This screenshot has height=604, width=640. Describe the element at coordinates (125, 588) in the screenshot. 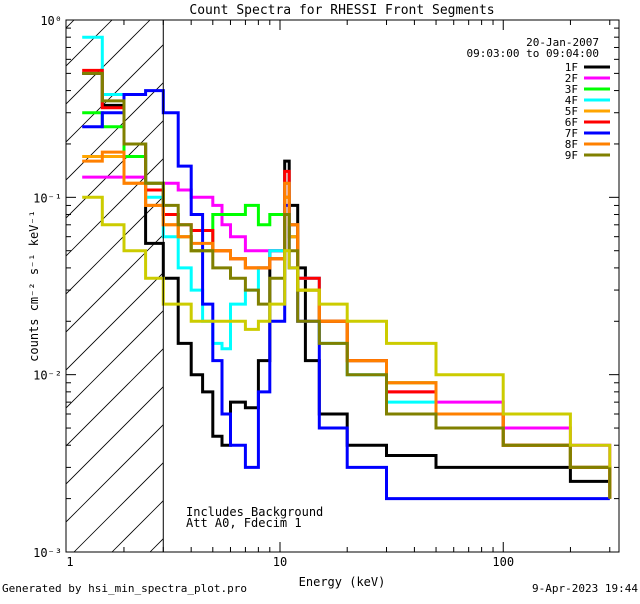

I see `generated-by-label: Generated by hsi_min_spectra_plot.pro` at that location.